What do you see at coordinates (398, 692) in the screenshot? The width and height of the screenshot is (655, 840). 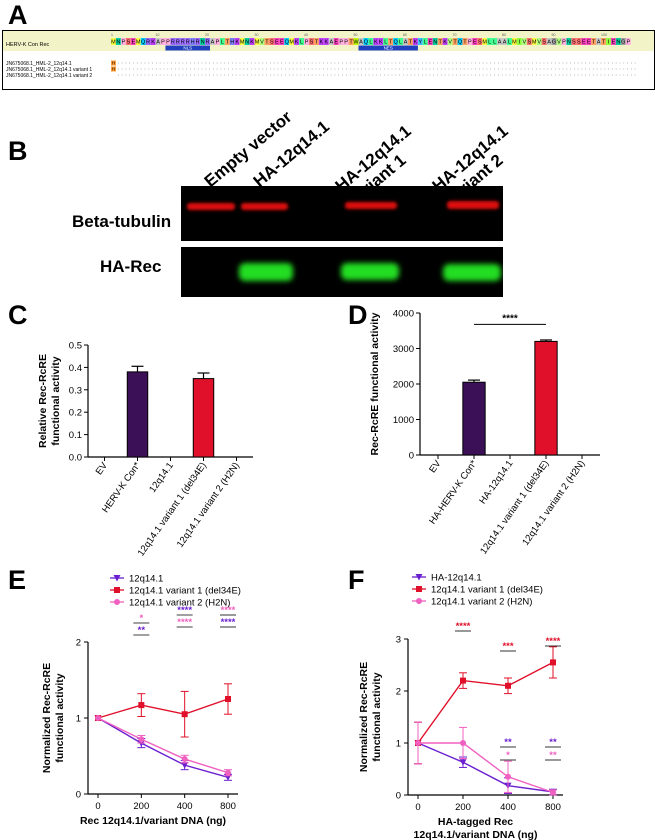 I see `y-tick-label: 2` at bounding box center [398, 692].